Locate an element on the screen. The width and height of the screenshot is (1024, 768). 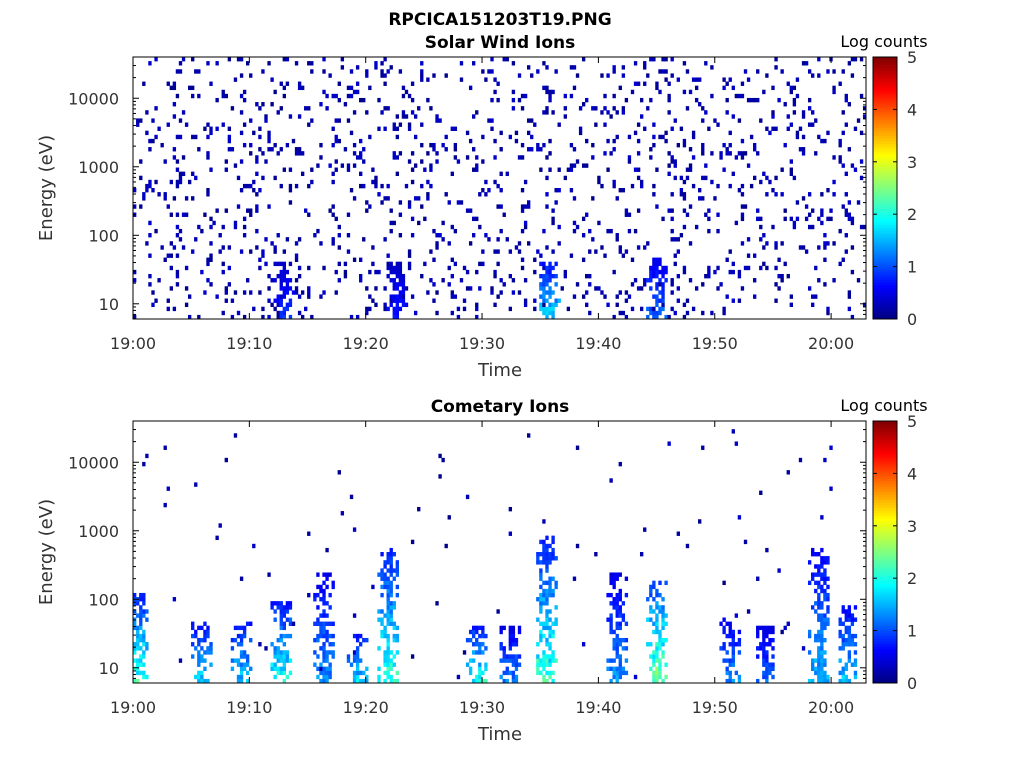
x-tick-label: 20:00 is located at coordinates (831, 343).